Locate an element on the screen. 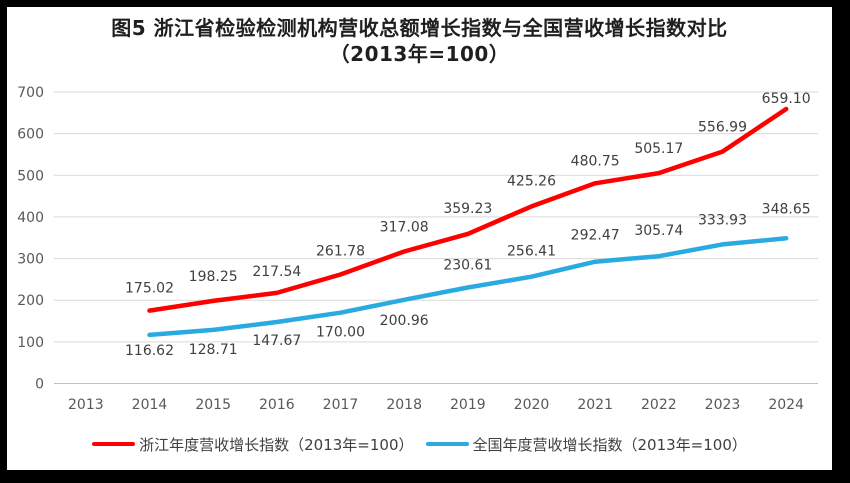 This screenshot has height=483, width=850. legend-line-swatch-national is located at coordinates (447, 444).